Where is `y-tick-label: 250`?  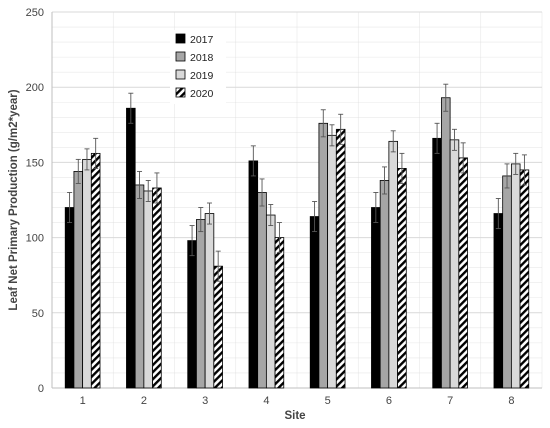
y-tick-label: 250 is located at coordinates (35, 13).